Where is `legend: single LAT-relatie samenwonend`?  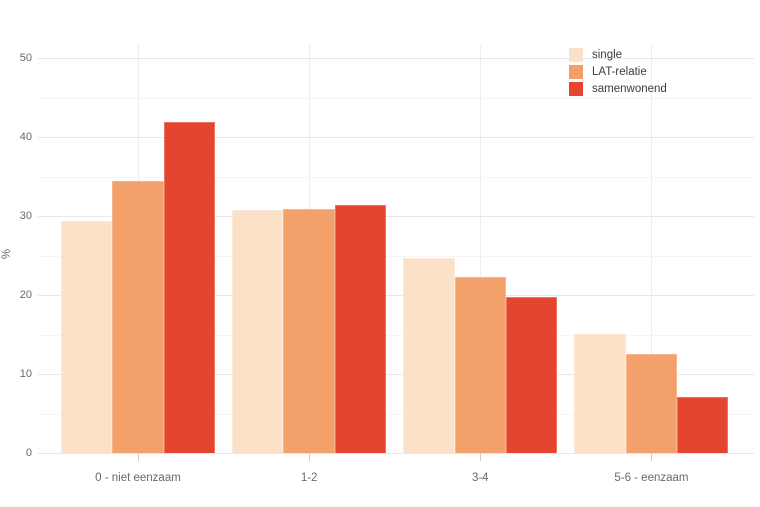 legend: single LAT-relatie samenwonend is located at coordinates (618, 72).